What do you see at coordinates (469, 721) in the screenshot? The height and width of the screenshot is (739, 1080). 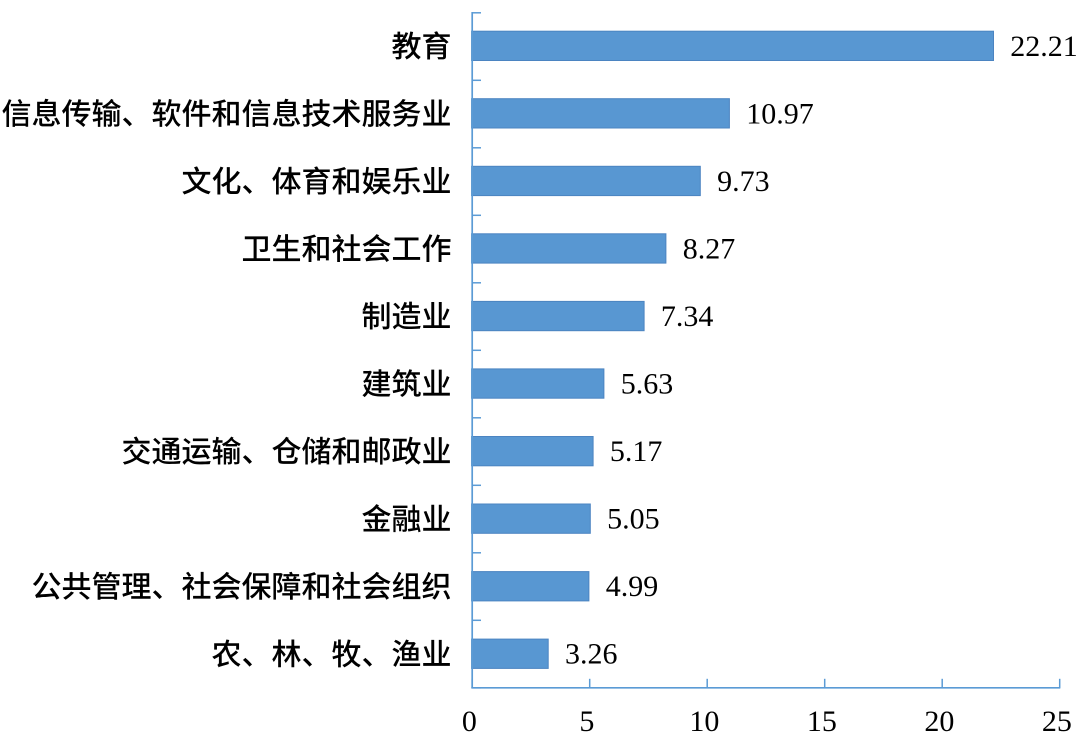 I see `svg-text: 0` at bounding box center [469, 721].